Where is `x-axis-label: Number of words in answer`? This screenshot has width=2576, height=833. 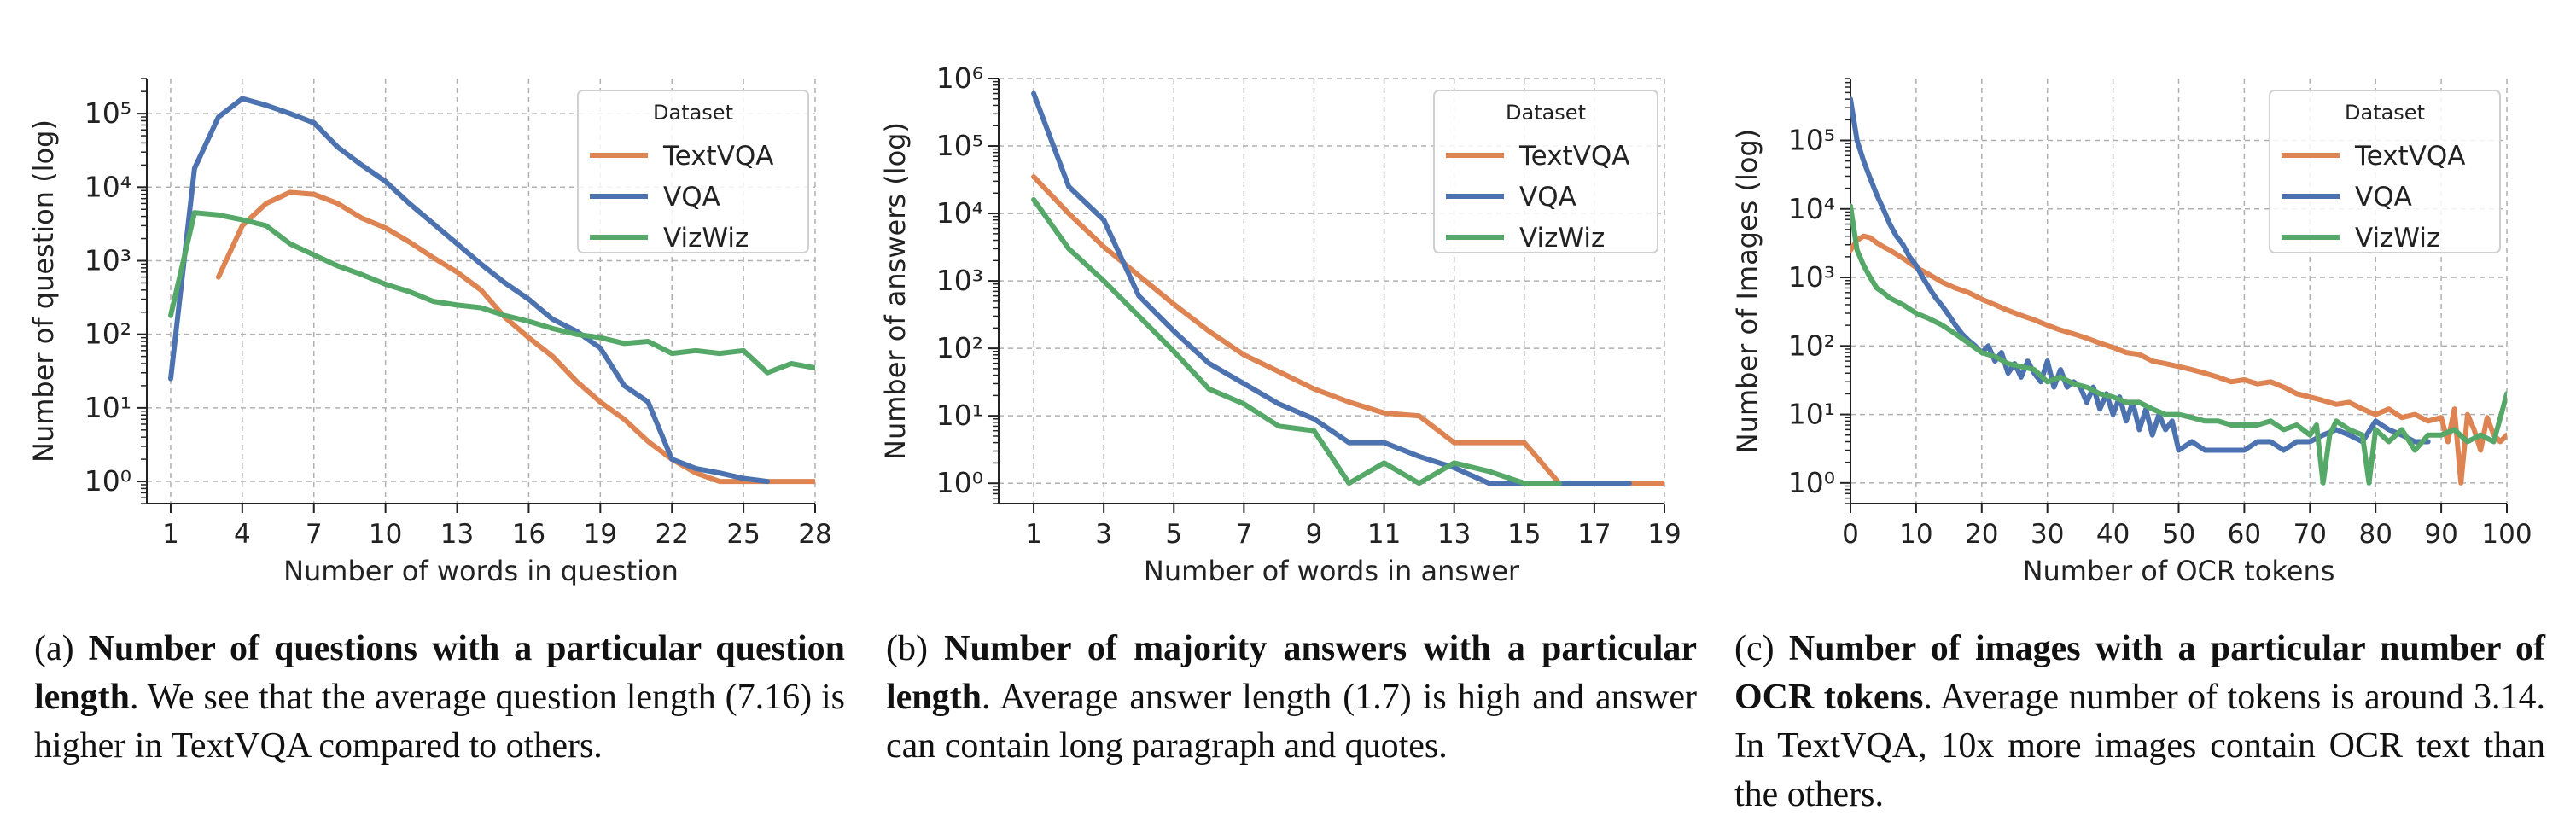 x-axis-label: Number of words in answer is located at coordinates (1332, 571).